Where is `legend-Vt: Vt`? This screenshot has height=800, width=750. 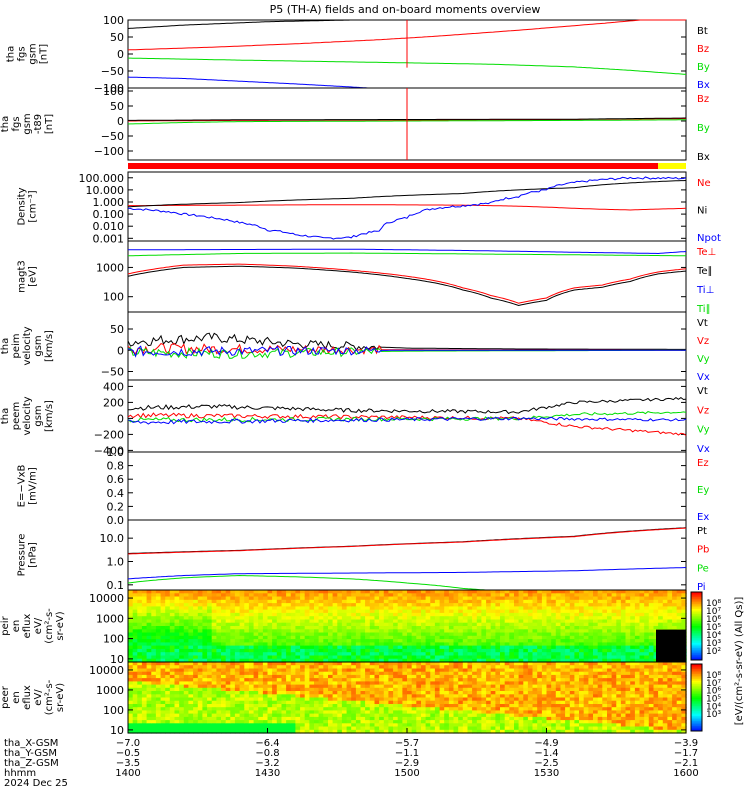 legend-Vt: Vt is located at coordinates (702, 323).